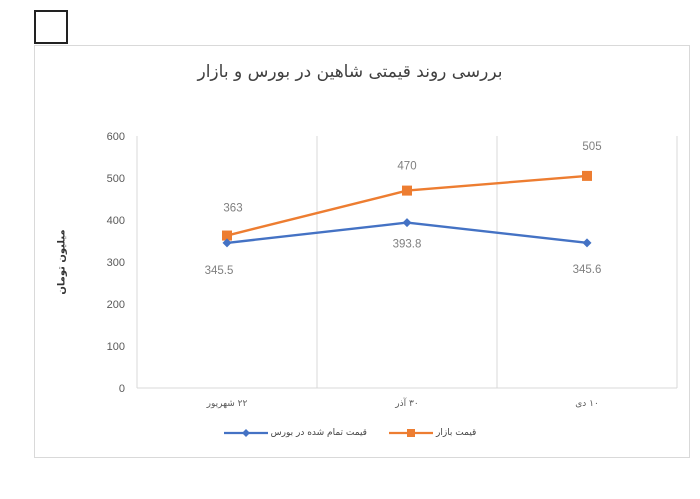  Describe the element at coordinates (318, 433) in the screenshot. I see `legend-label: قیمت تمام شده در بورس` at that location.